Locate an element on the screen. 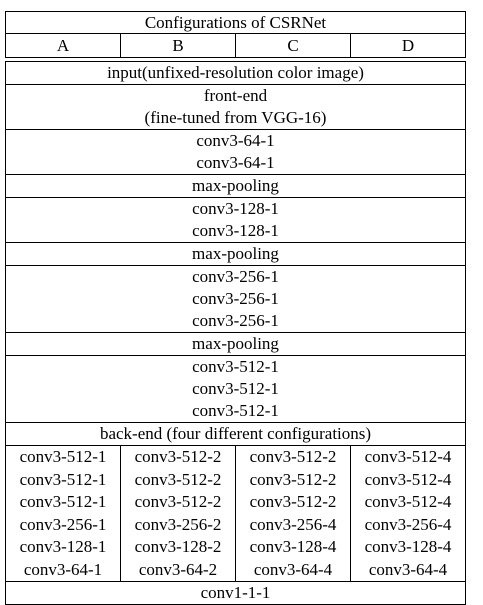 The width and height of the screenshot is (483, 605). column-header-d: D is located at coordinates (408, 45).